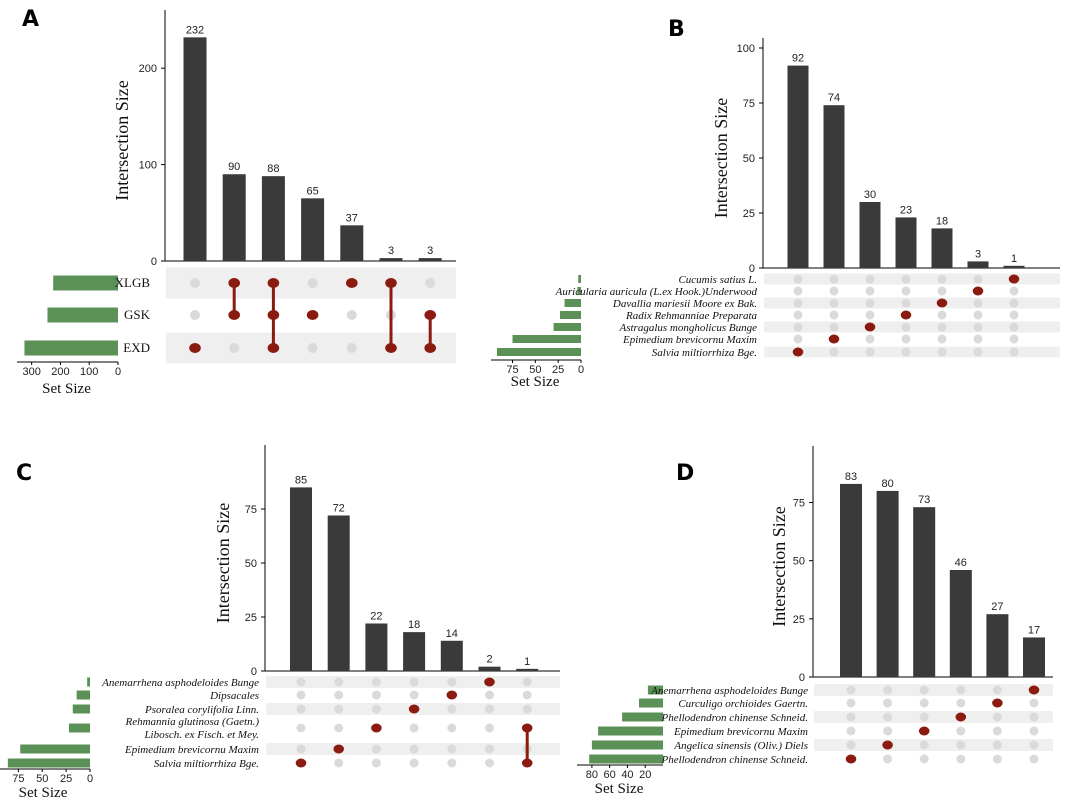 The image size is (1072, 802). What do you see at coordinates (870, 195) in the screenshot?
I see `bar-value-label: 30` at bounding box center [870, 195].